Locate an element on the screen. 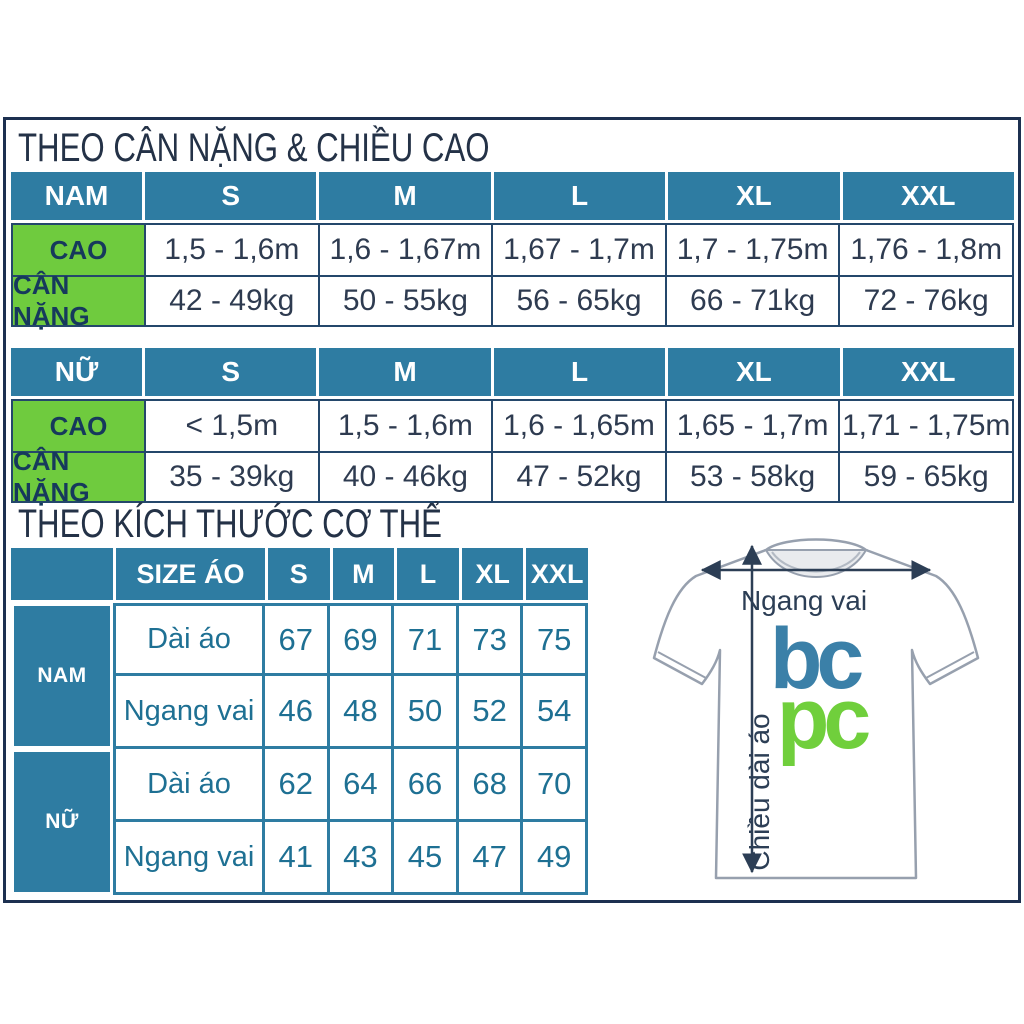  size-header-xl: XL is located at coordinates (491, 574).